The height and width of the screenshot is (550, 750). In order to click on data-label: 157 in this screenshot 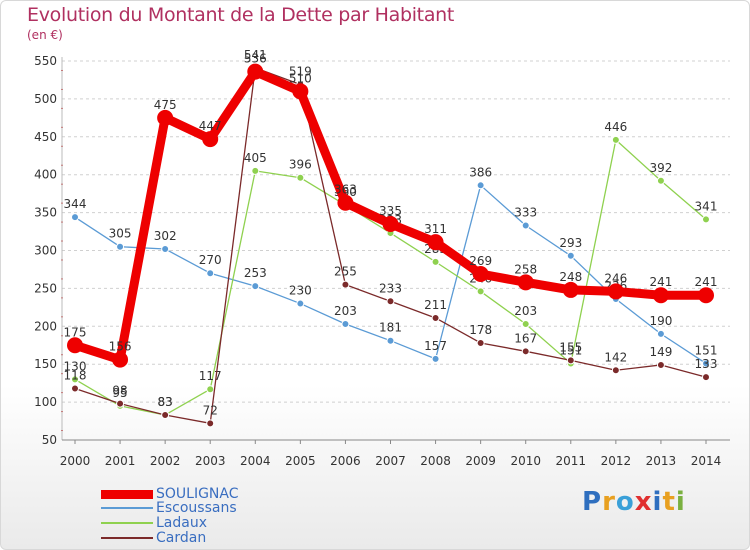, I will do `click(435, 346)`.